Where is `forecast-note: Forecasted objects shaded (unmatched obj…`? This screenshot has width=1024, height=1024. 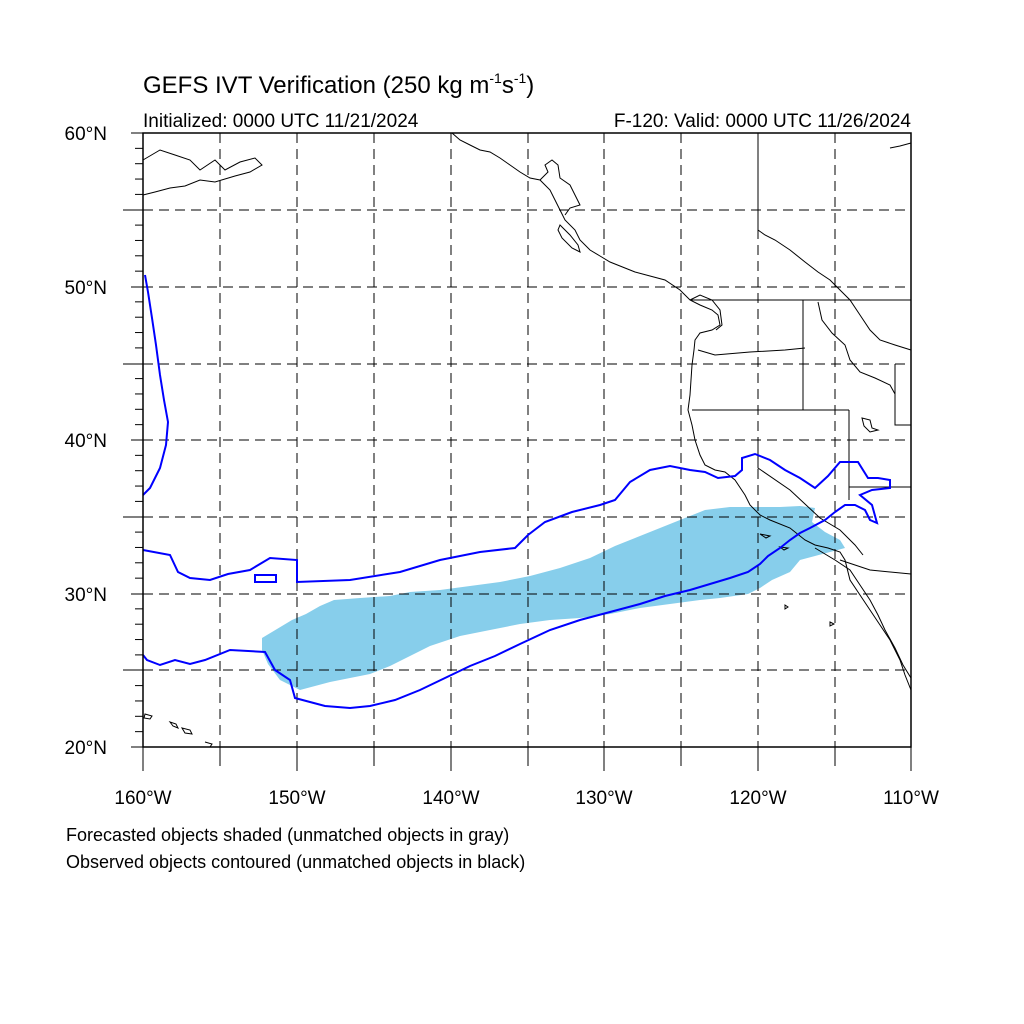
forecast-note: Forecasted objects shaded (unmatched obj… is located at coordinates (288, 835).